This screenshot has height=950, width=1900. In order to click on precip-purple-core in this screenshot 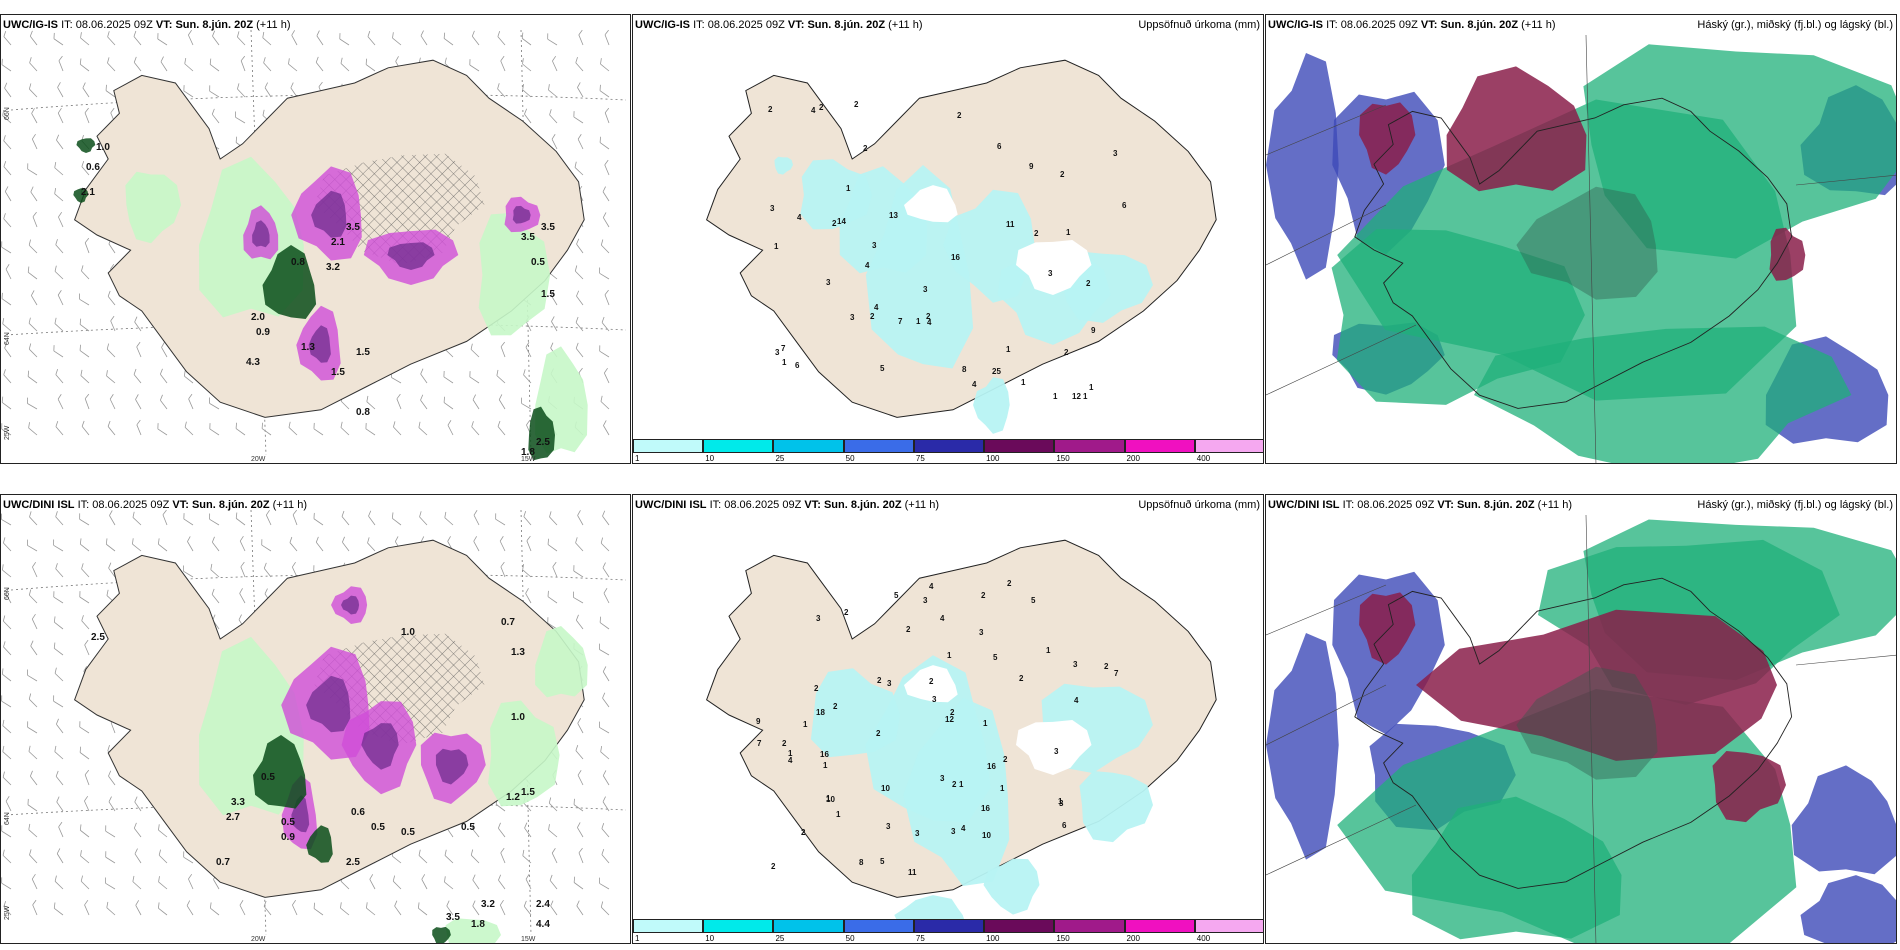, I will do `click(521, 214)`.